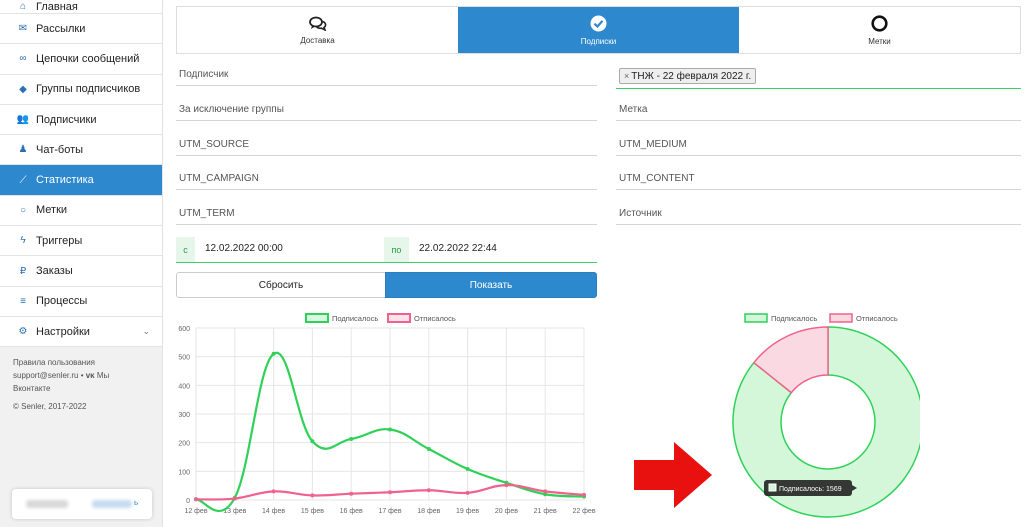 Image resolution: width=1024 pixels, height=527 pixels. I want to click on support-line: support@senler.ru • ᴠᴋ Мы, so click(81, 376).